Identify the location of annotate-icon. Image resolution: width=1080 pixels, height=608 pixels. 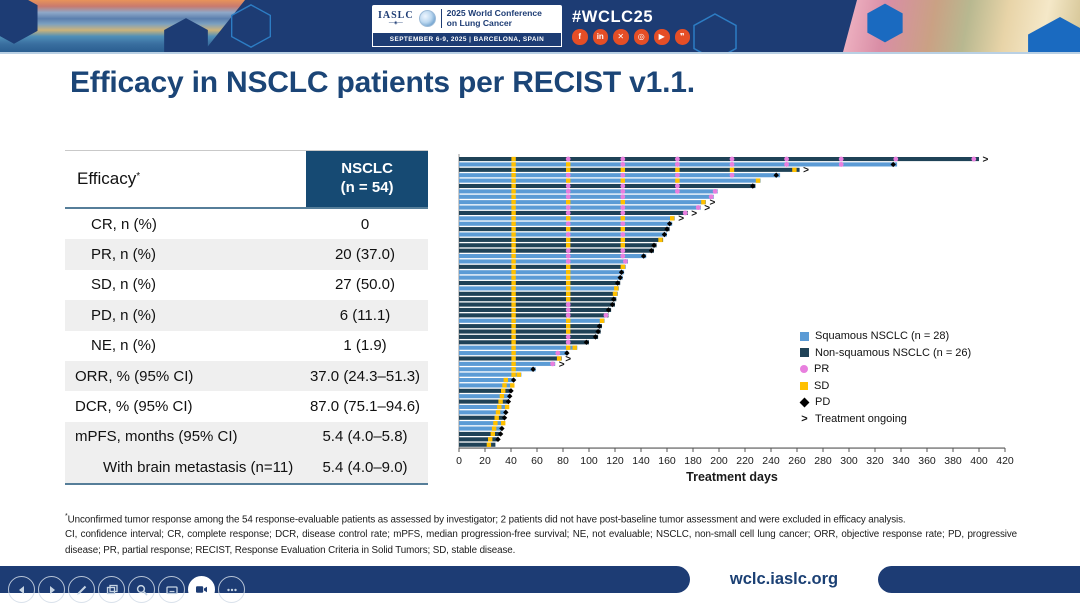
(82, 590).